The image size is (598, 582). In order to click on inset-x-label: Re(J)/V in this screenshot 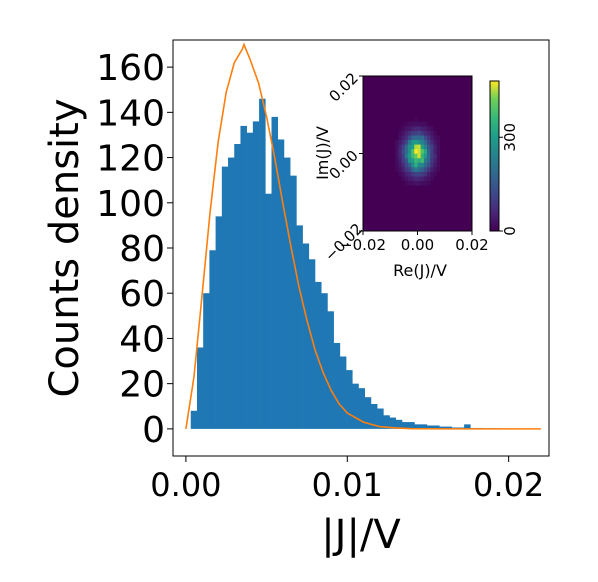, I will do `click(420, 270)`.